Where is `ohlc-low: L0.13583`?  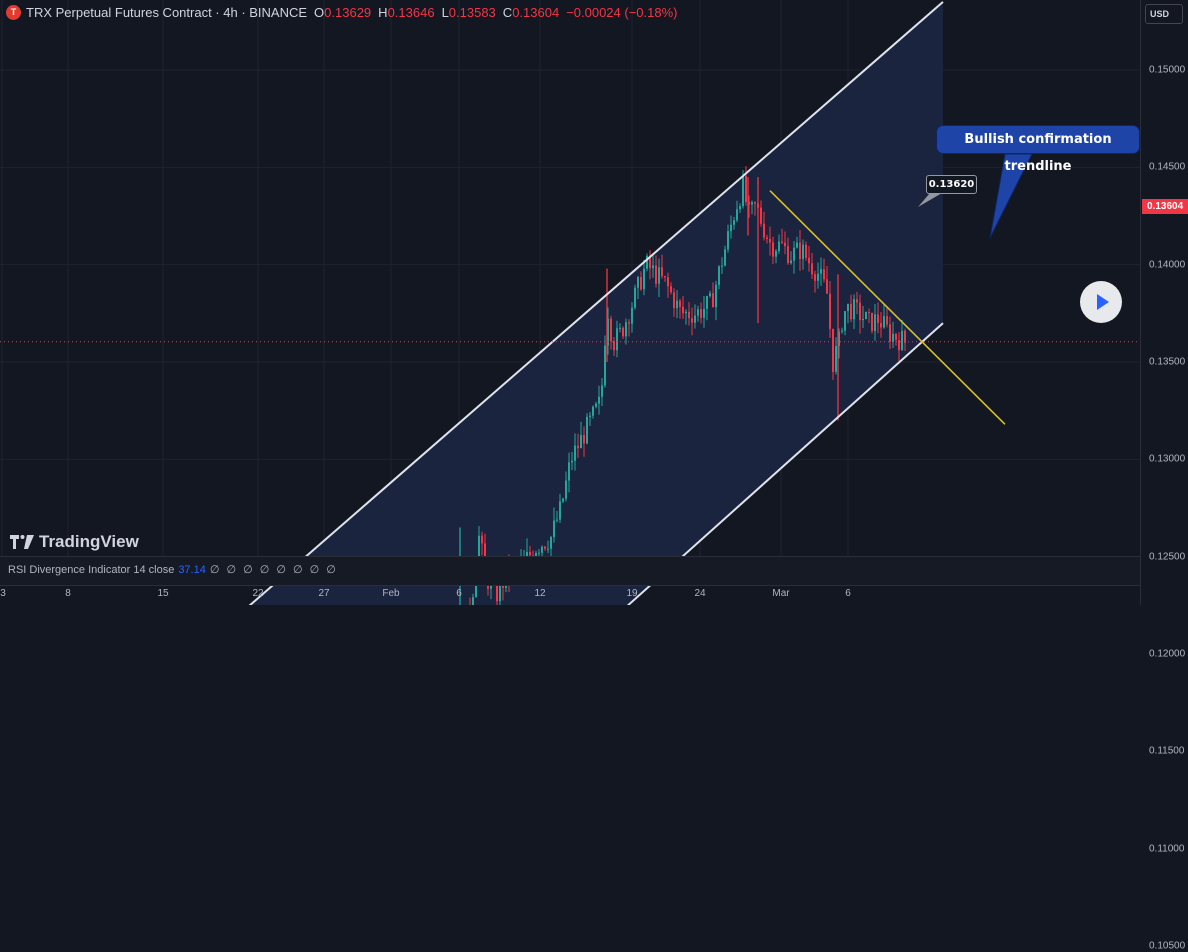 ohlc-low: L0.13583 is located at coordinates (468, 12).